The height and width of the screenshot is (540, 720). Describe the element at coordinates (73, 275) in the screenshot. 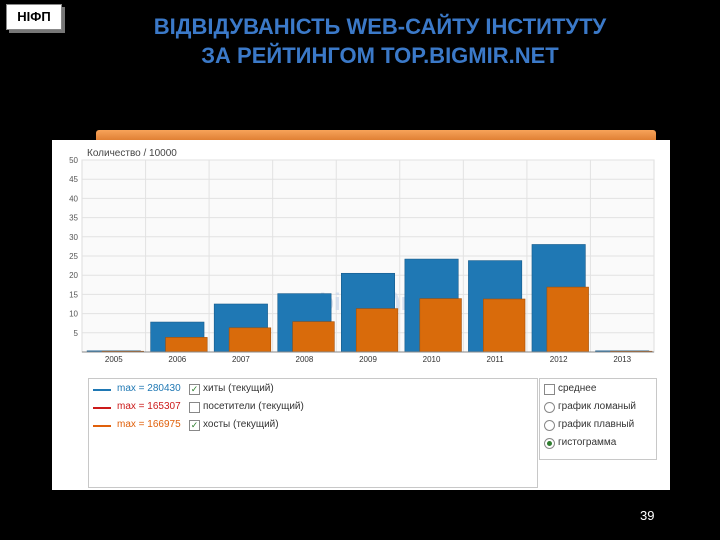

I see `y-tick-label: 20` at that location.